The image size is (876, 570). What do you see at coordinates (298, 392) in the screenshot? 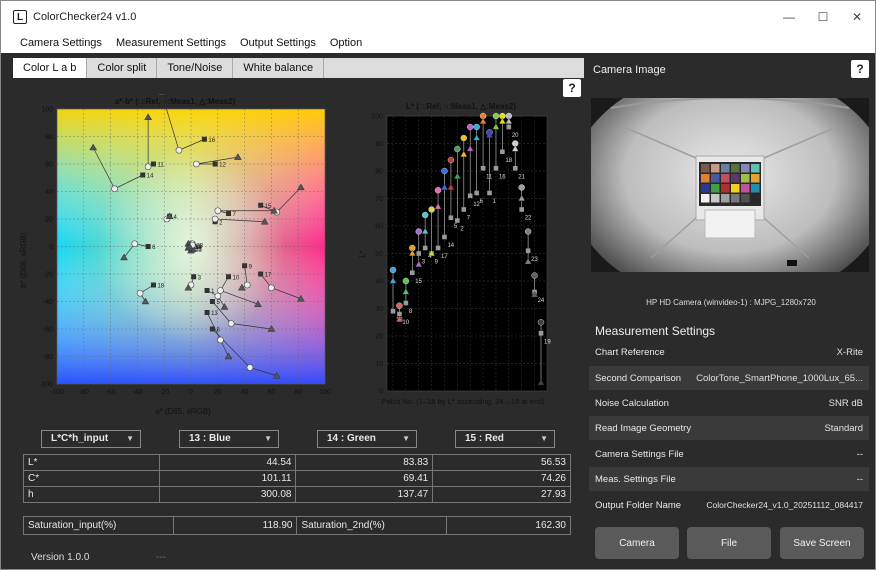
I see `ab-x-tick-label: 80` at bounding box center [298, 392].